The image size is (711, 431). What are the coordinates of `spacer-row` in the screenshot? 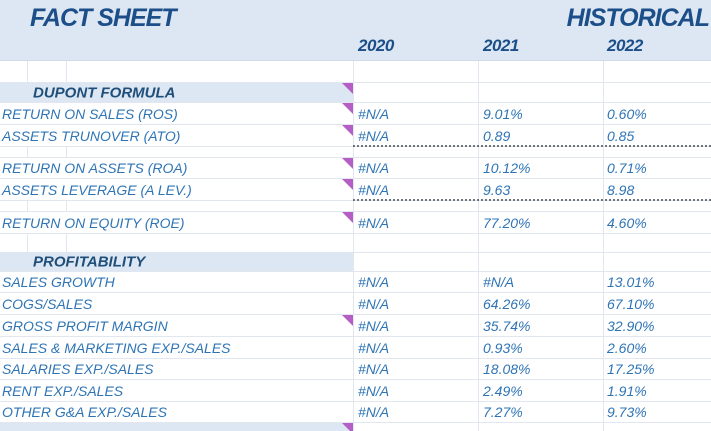 It's located at (355, 152).